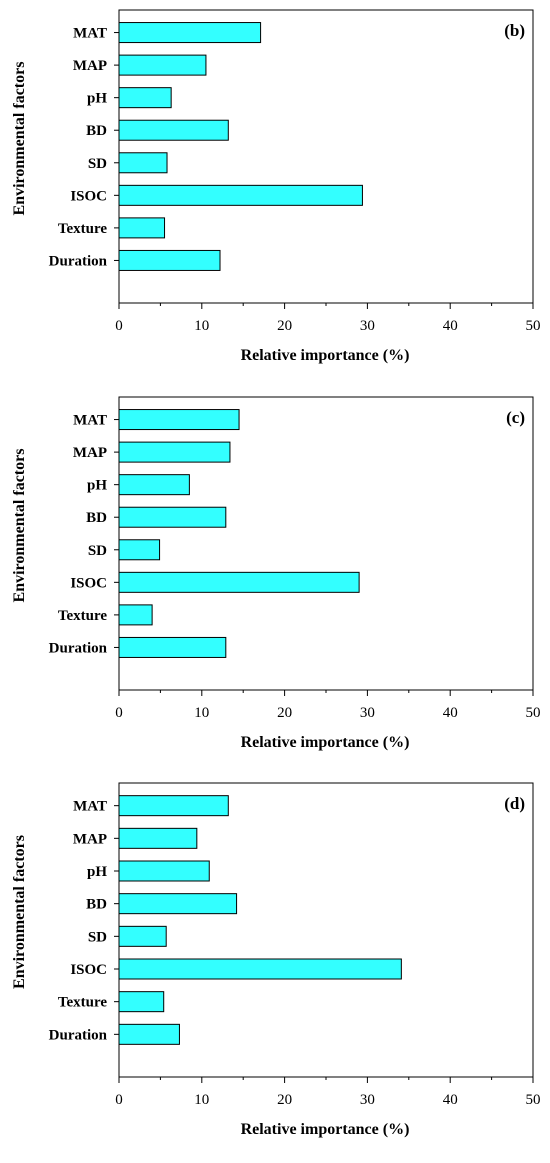  Describe the element at coordinates (514, 30) in the screenshot. I see `panel-label: (b)` at that location.